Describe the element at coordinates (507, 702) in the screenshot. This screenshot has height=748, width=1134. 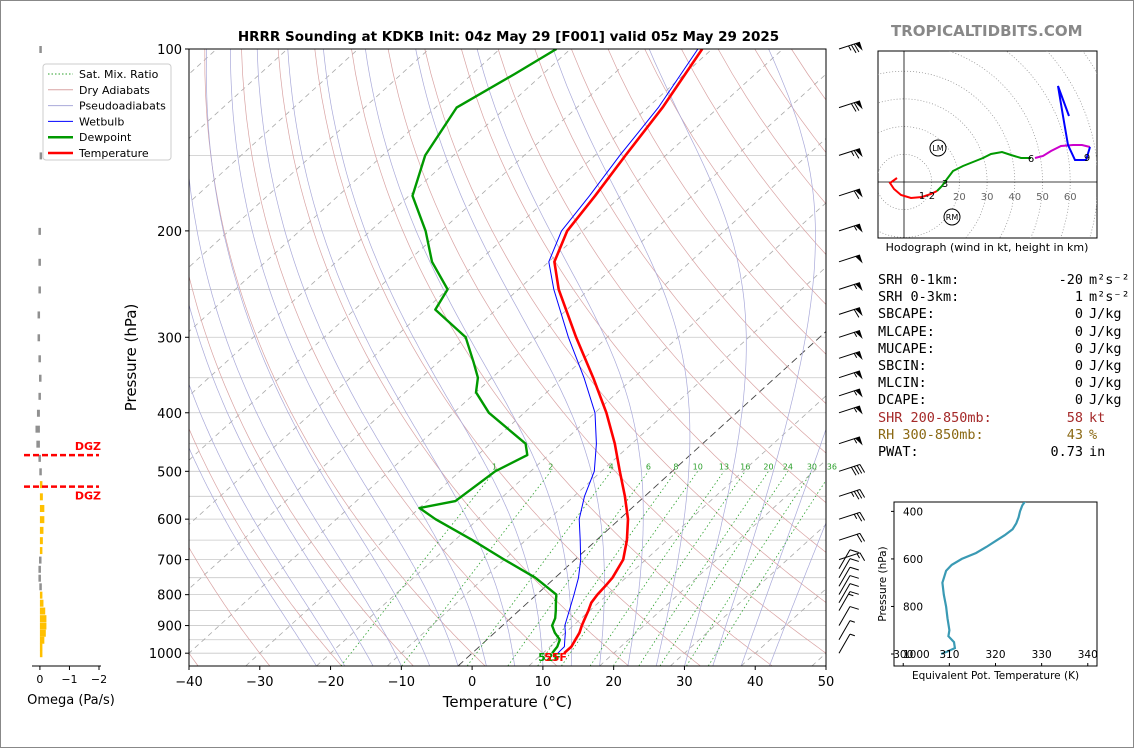
I see `x-axis-label: Temperature (°C)` at that location.